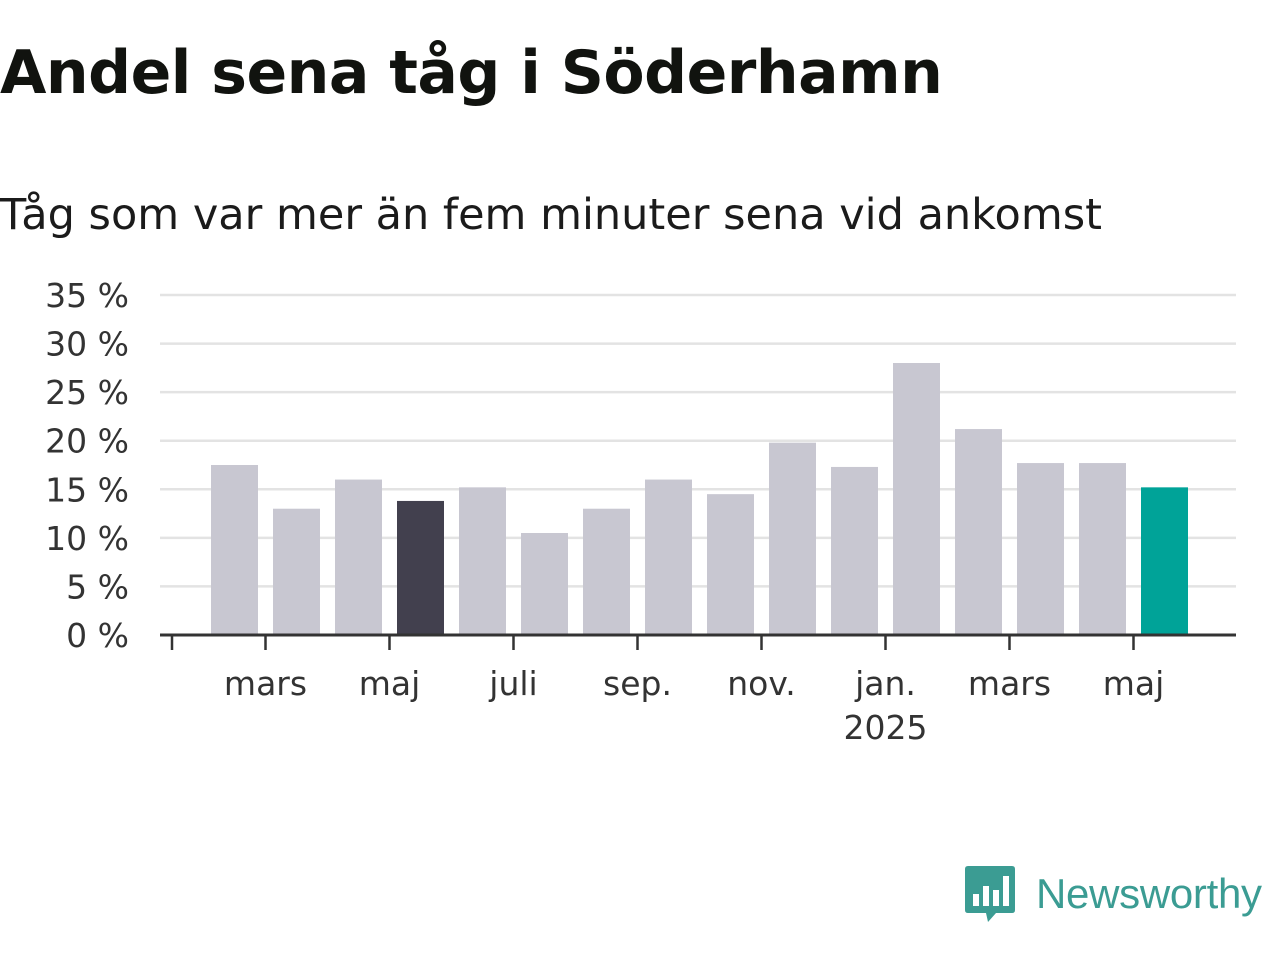  What do you see at coordinates (87, 295) in the screenshot?
I see `y-tick-label: 35 %` at bounding box center [87, 295].